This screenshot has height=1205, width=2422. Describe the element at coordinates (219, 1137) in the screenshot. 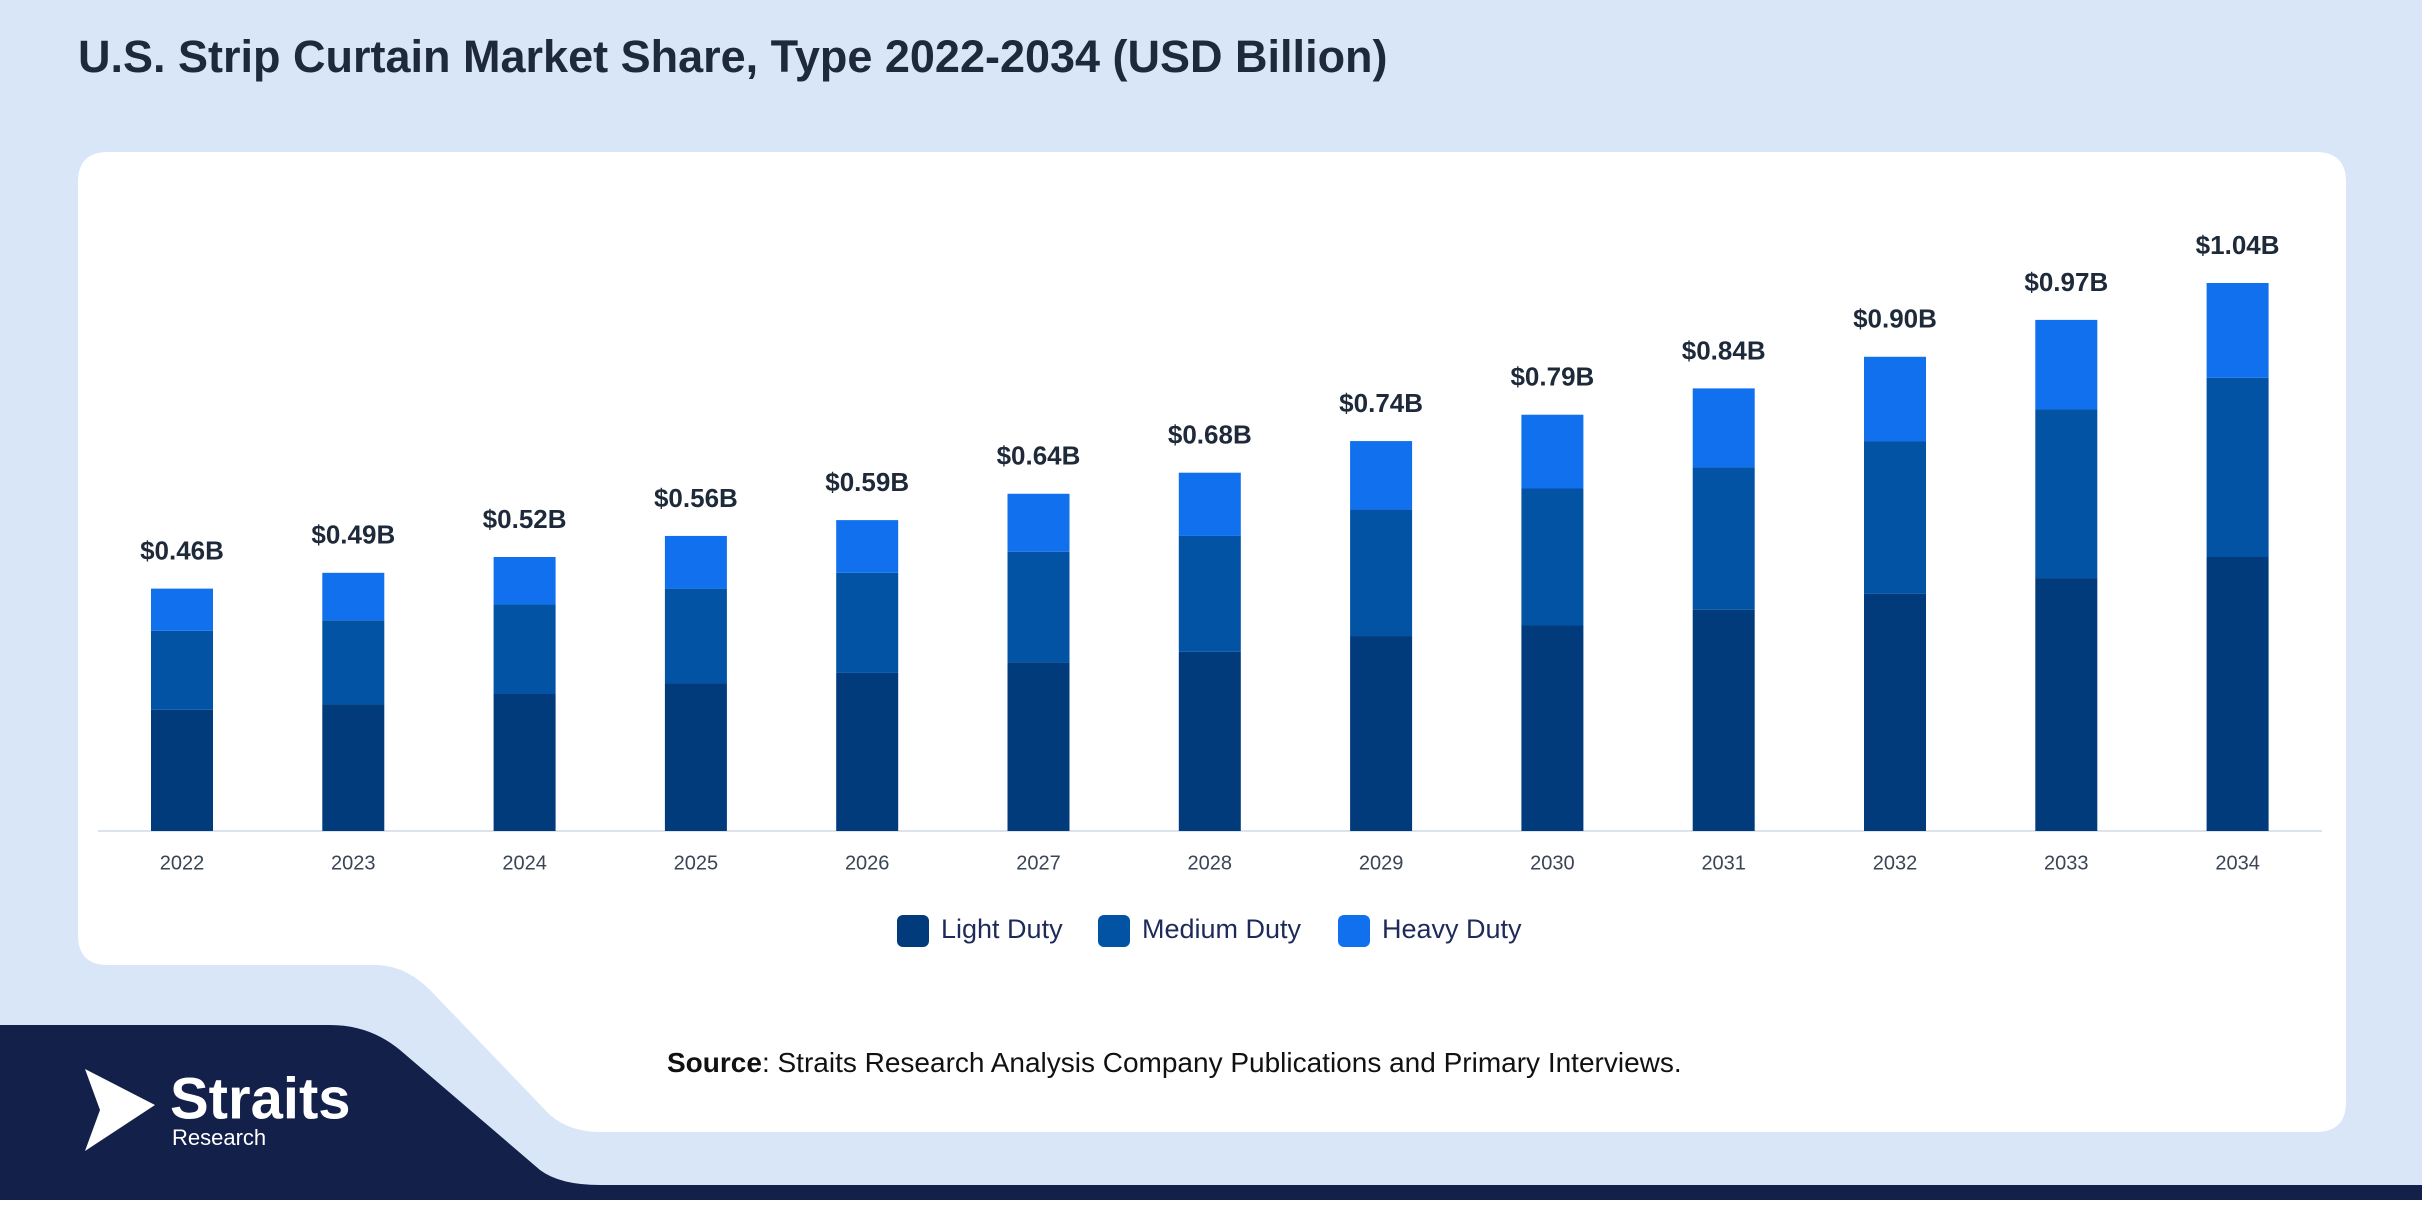

I see `brand-sub: Research` at that location.